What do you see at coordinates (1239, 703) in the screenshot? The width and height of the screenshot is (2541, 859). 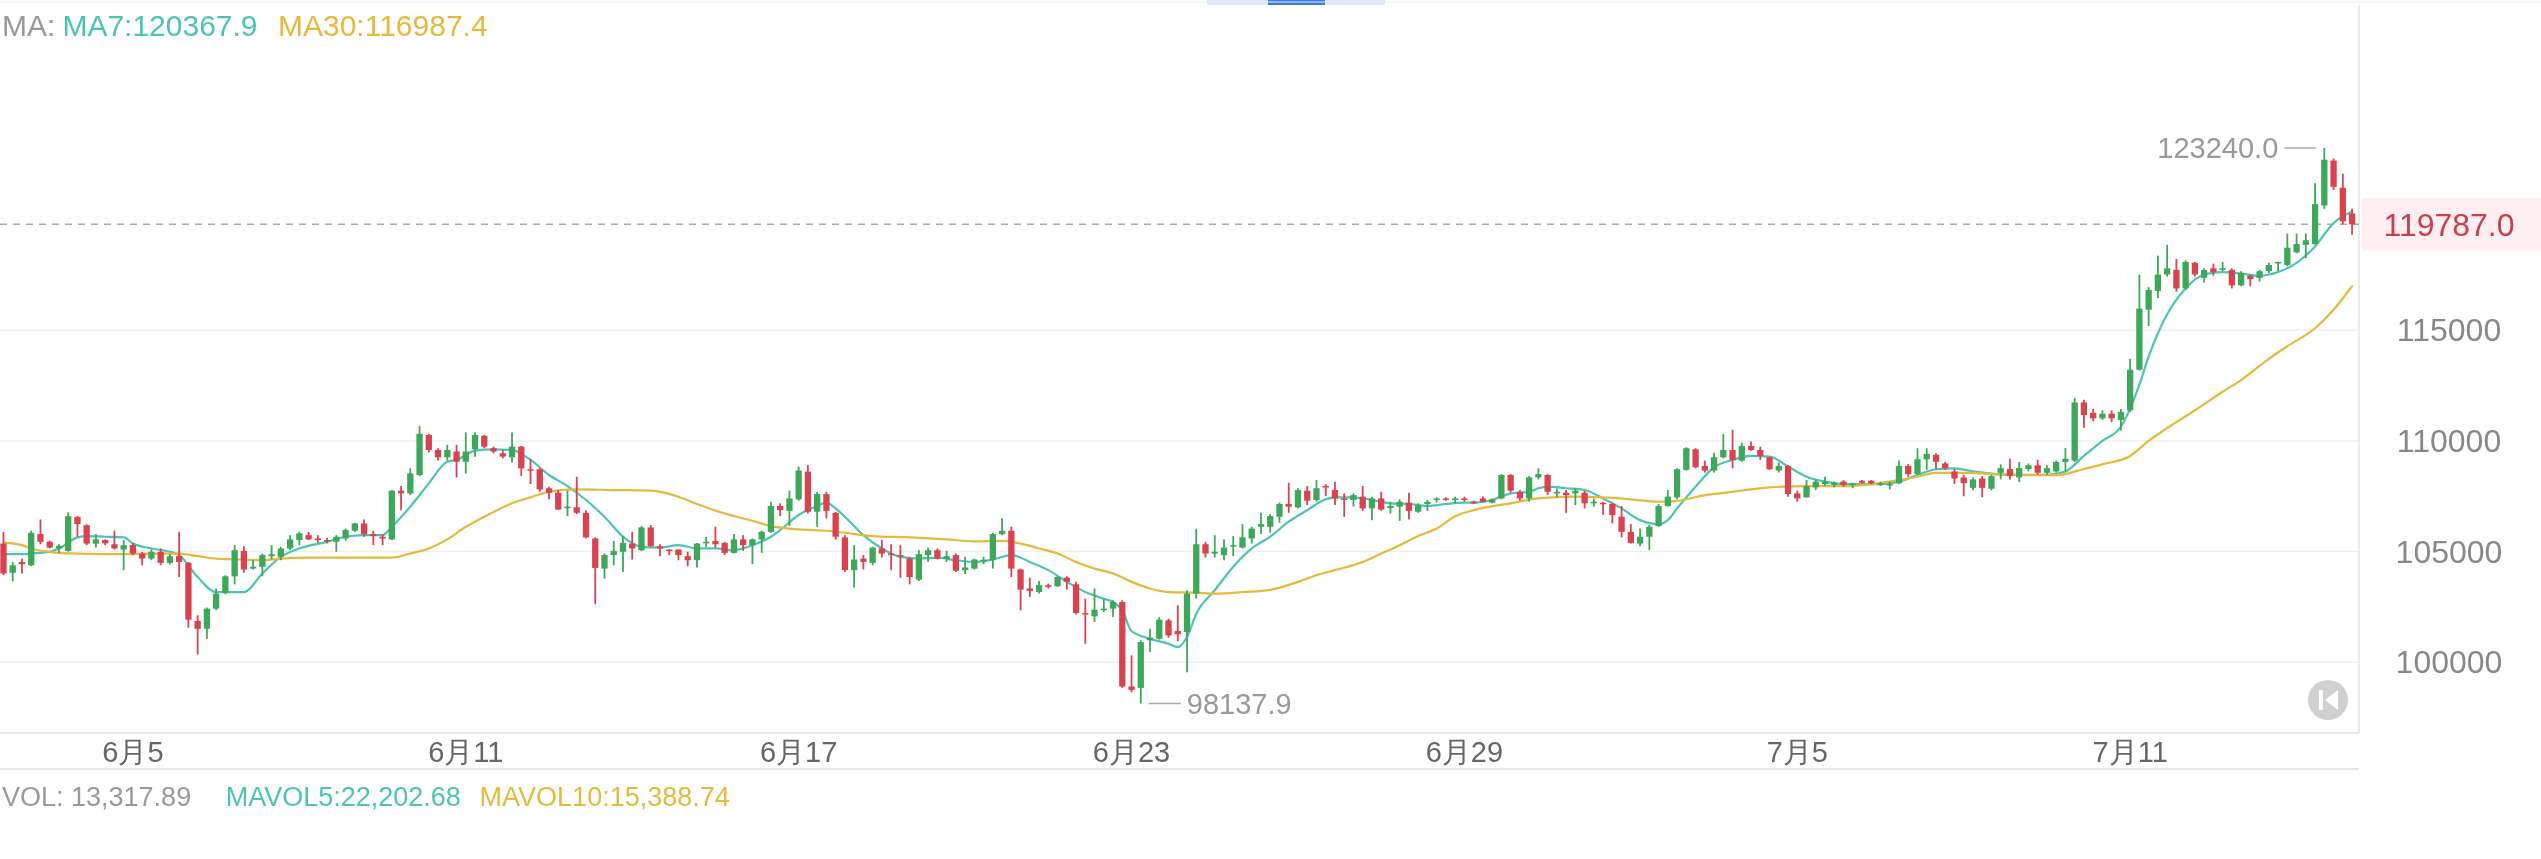 I see `annotation: 98137.9` at bounding box center [1239, 703].